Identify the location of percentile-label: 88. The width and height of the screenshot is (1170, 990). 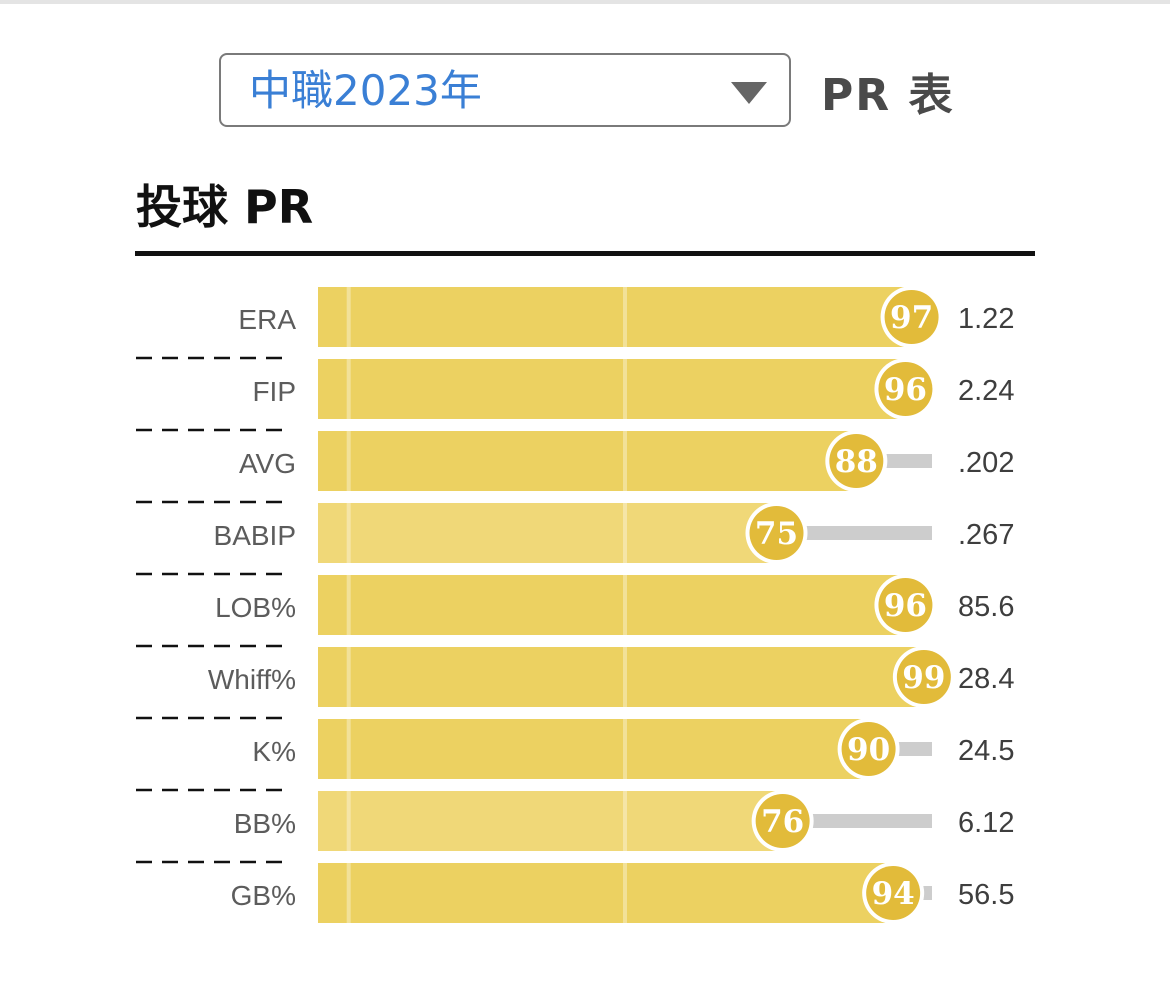
(856, 462).